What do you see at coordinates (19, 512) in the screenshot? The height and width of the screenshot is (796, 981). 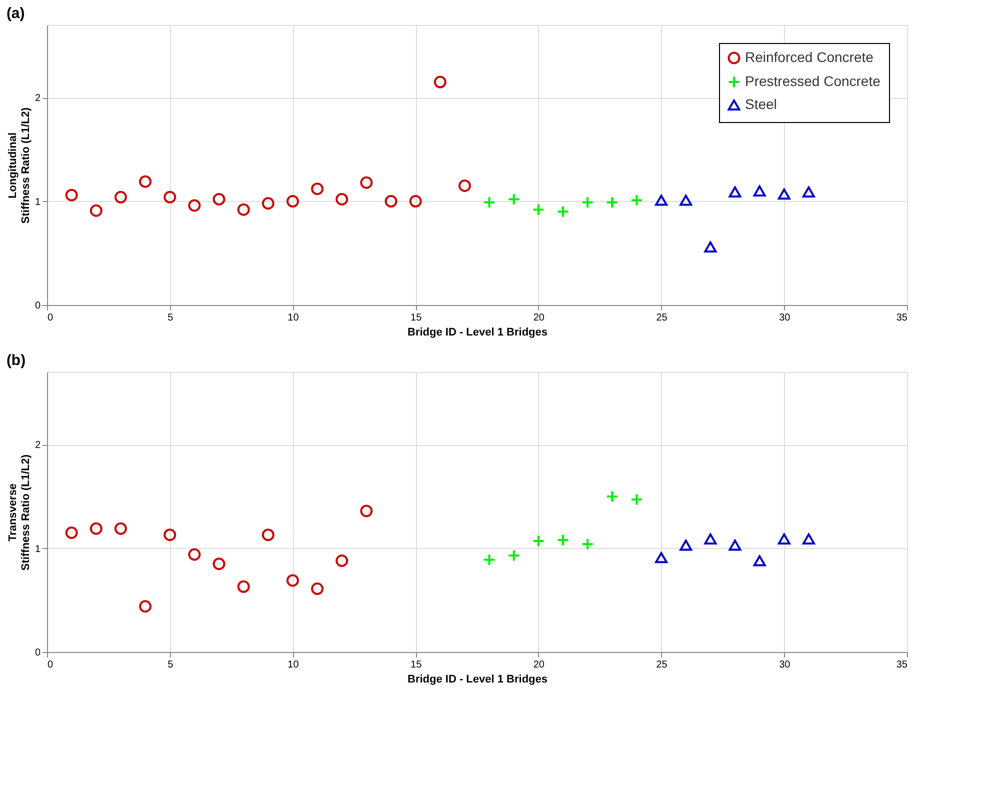 I see `y-axis-title: Transverse Stiffness Ratio (L1/L2)` at bounding box center [19, 512].